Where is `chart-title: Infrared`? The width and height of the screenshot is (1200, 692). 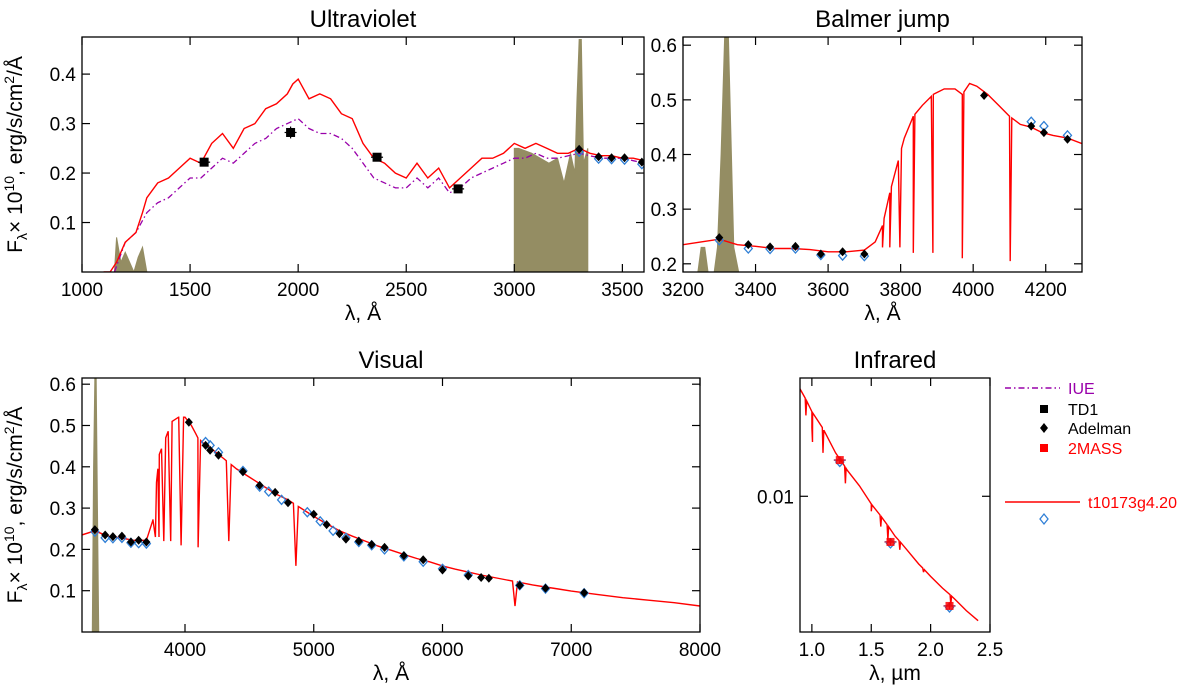 chart-title: Infrared is located at coordinates (895, 360).